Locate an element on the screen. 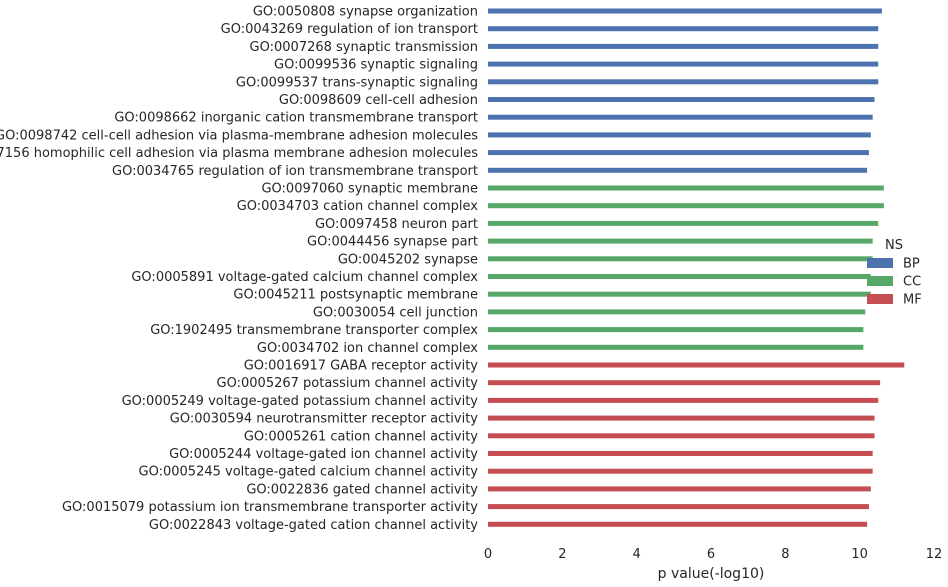 This screenshot has height=587, width=948. category-label: GO:0050808 synapse organization is located at coordinates (365, 12).